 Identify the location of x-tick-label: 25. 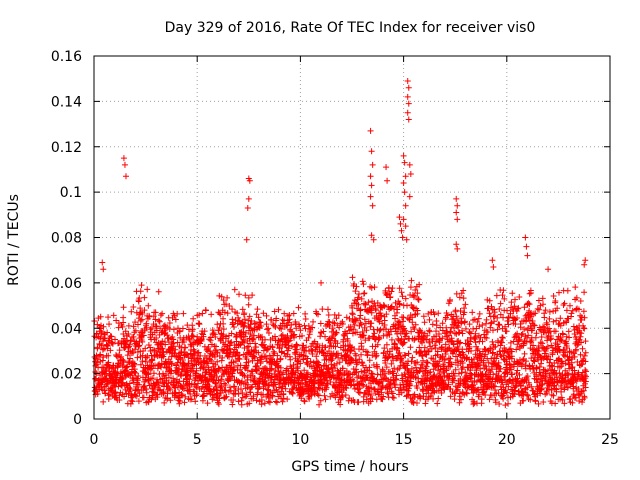
(610, 440).